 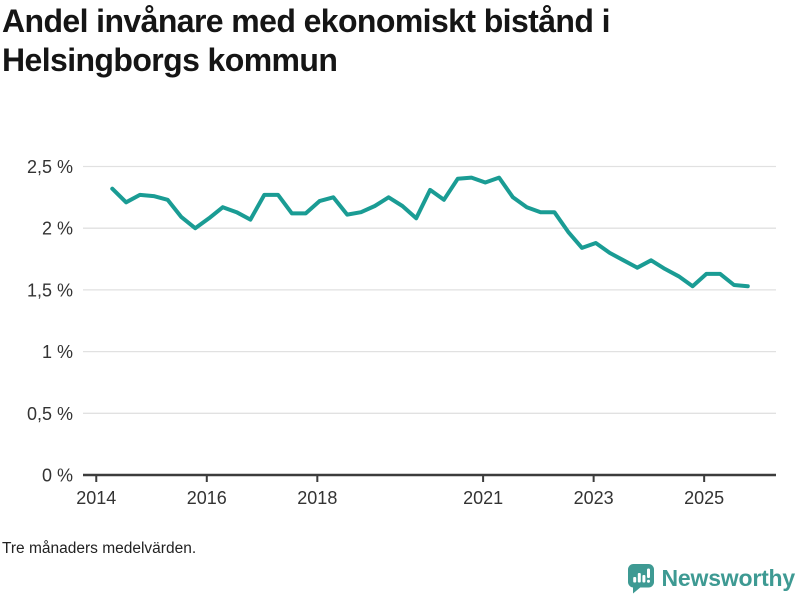 I want to click on y-axis-tick-label: 1 %, so click(x=57, y=352).